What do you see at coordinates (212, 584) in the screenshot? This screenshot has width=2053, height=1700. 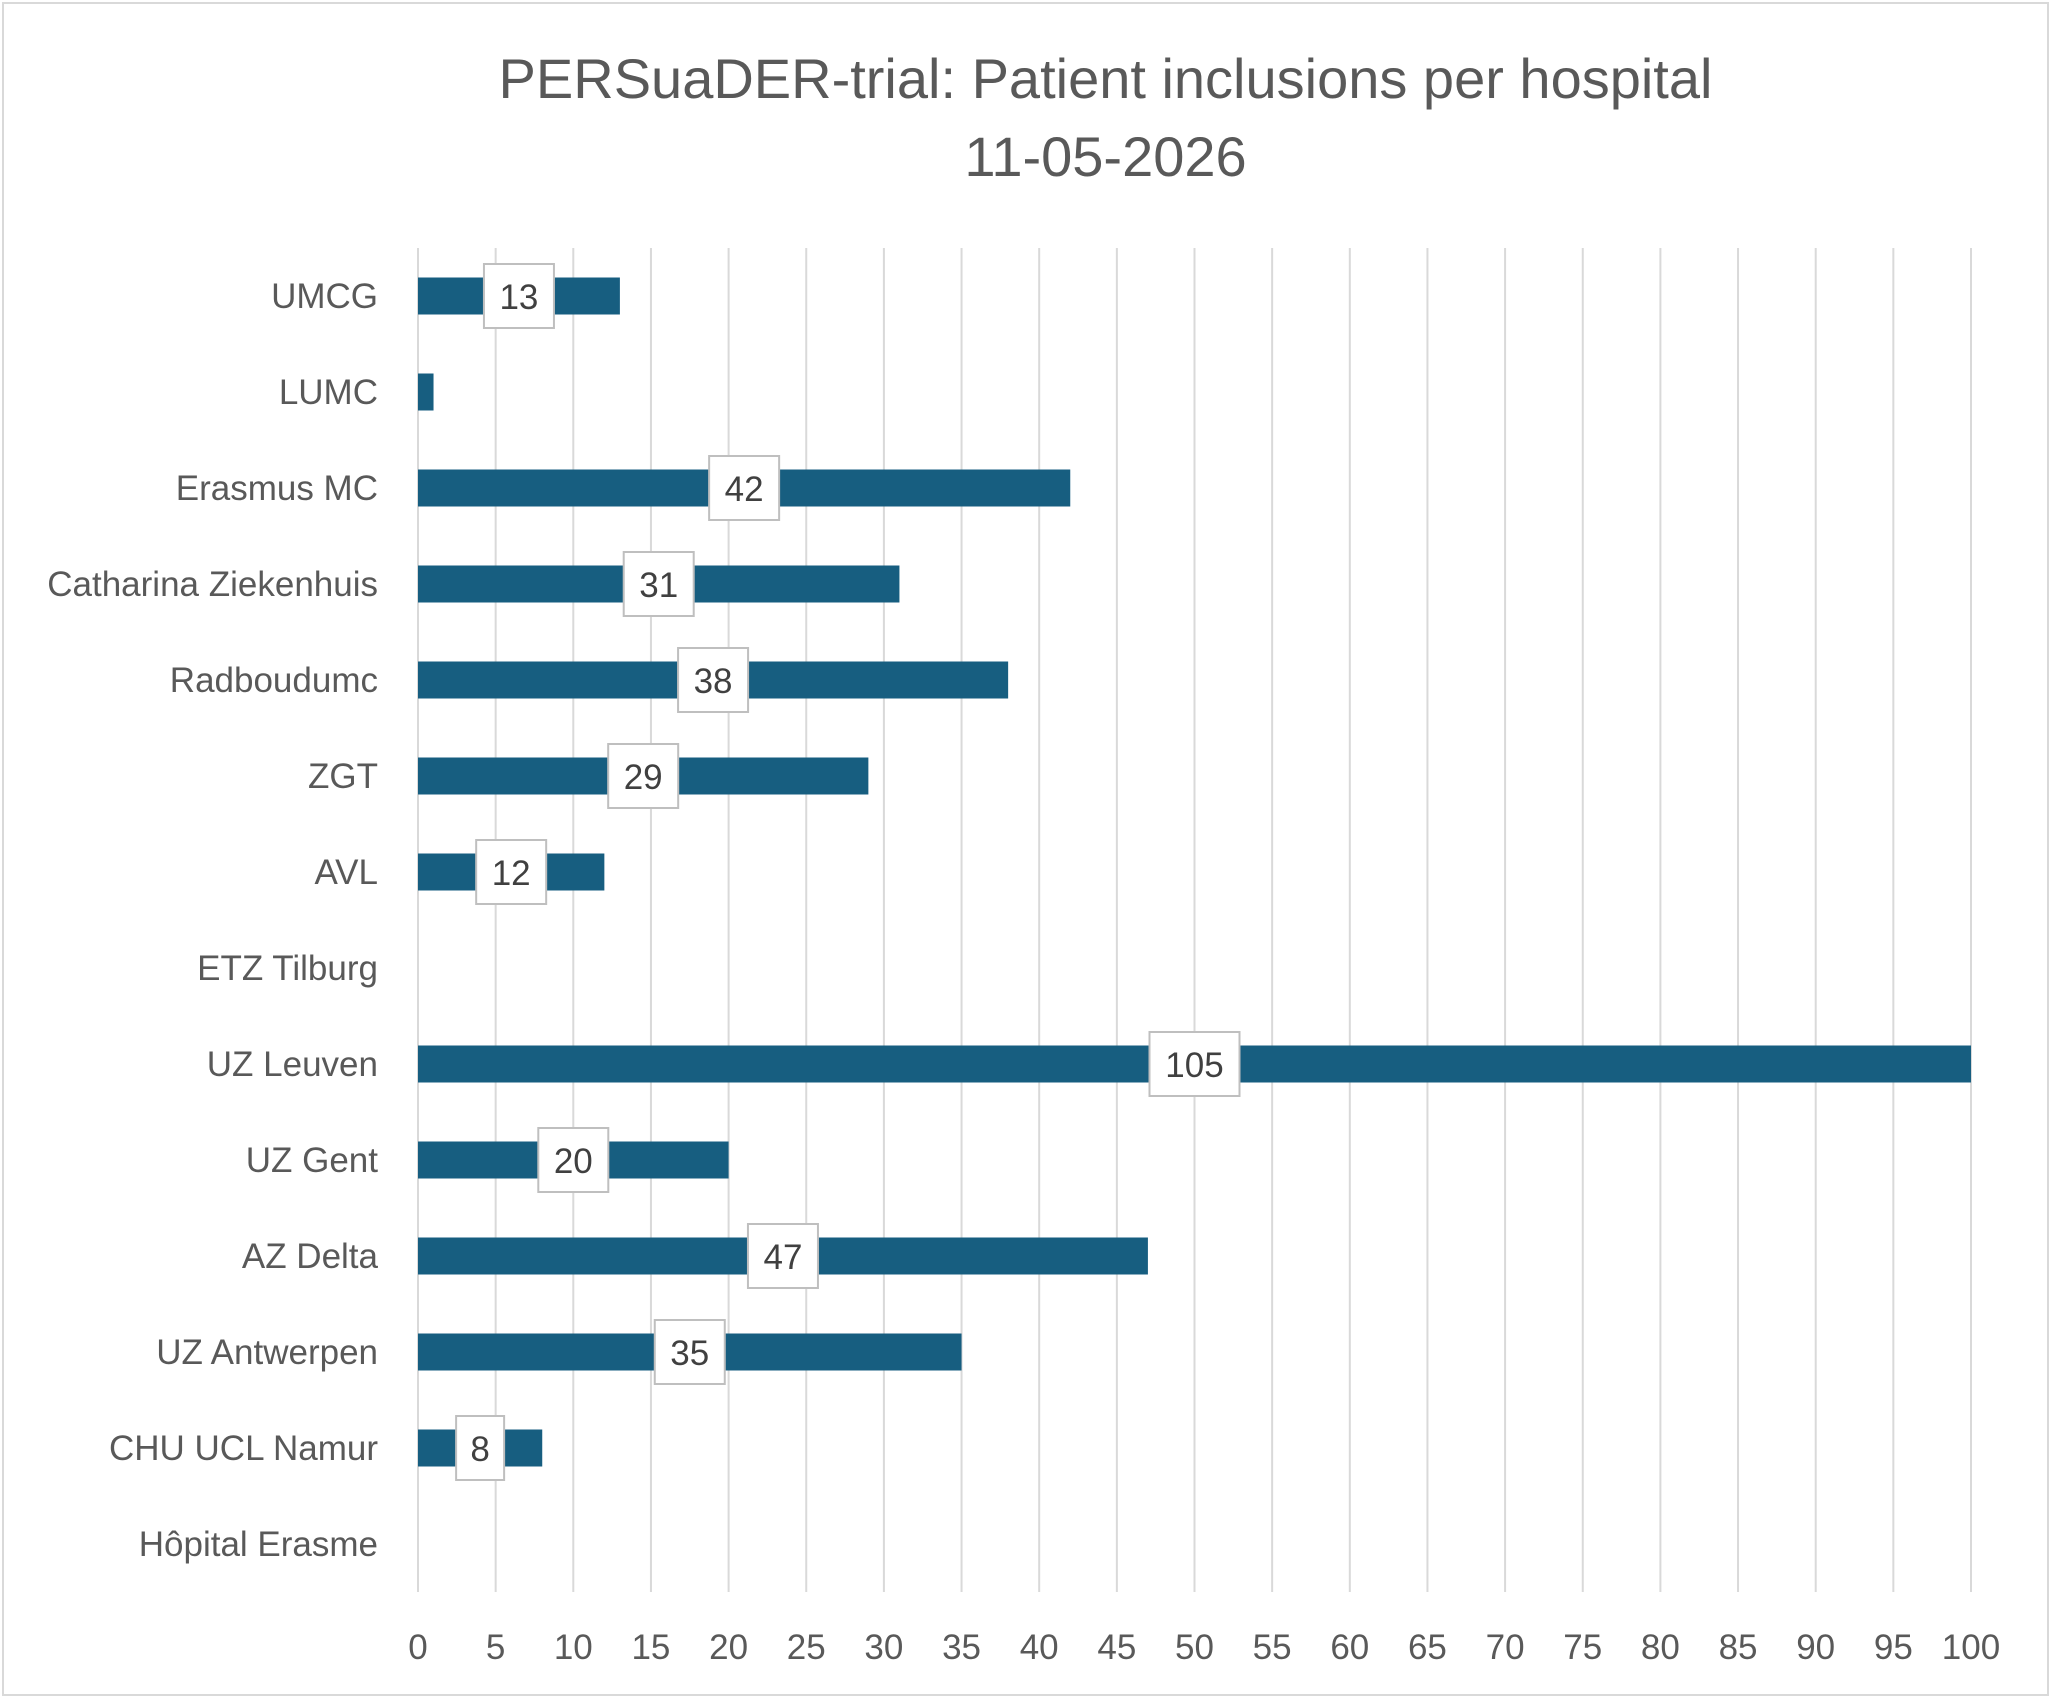 I see `category-label: Catharina Ziekenhuis` at bounding box center [212, 584].